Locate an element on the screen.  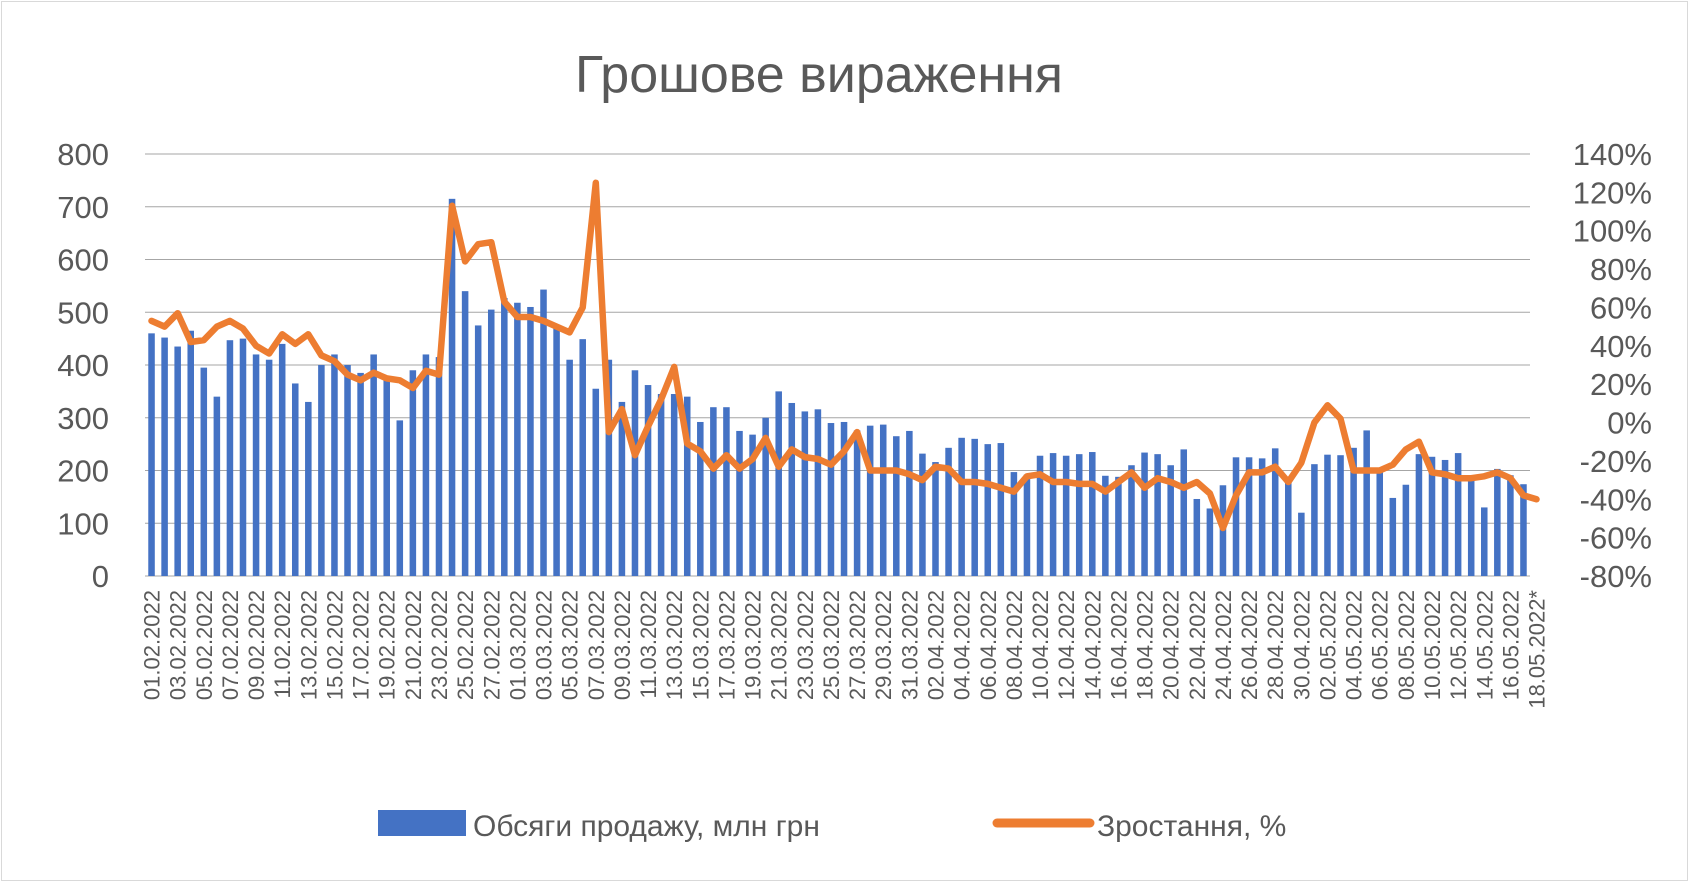
x-tick-label: 15.03.2022 is located at coordinates (700, 645).